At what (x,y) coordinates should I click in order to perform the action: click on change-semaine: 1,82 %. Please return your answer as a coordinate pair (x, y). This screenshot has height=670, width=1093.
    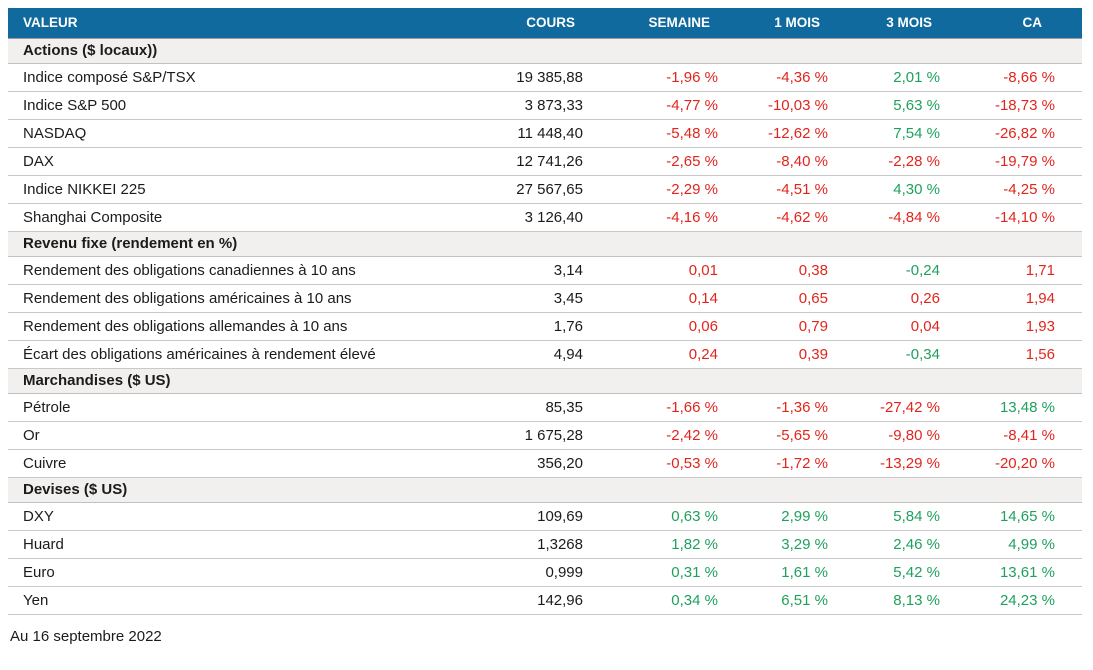
    Looking at the image, I should click on (662, 544).